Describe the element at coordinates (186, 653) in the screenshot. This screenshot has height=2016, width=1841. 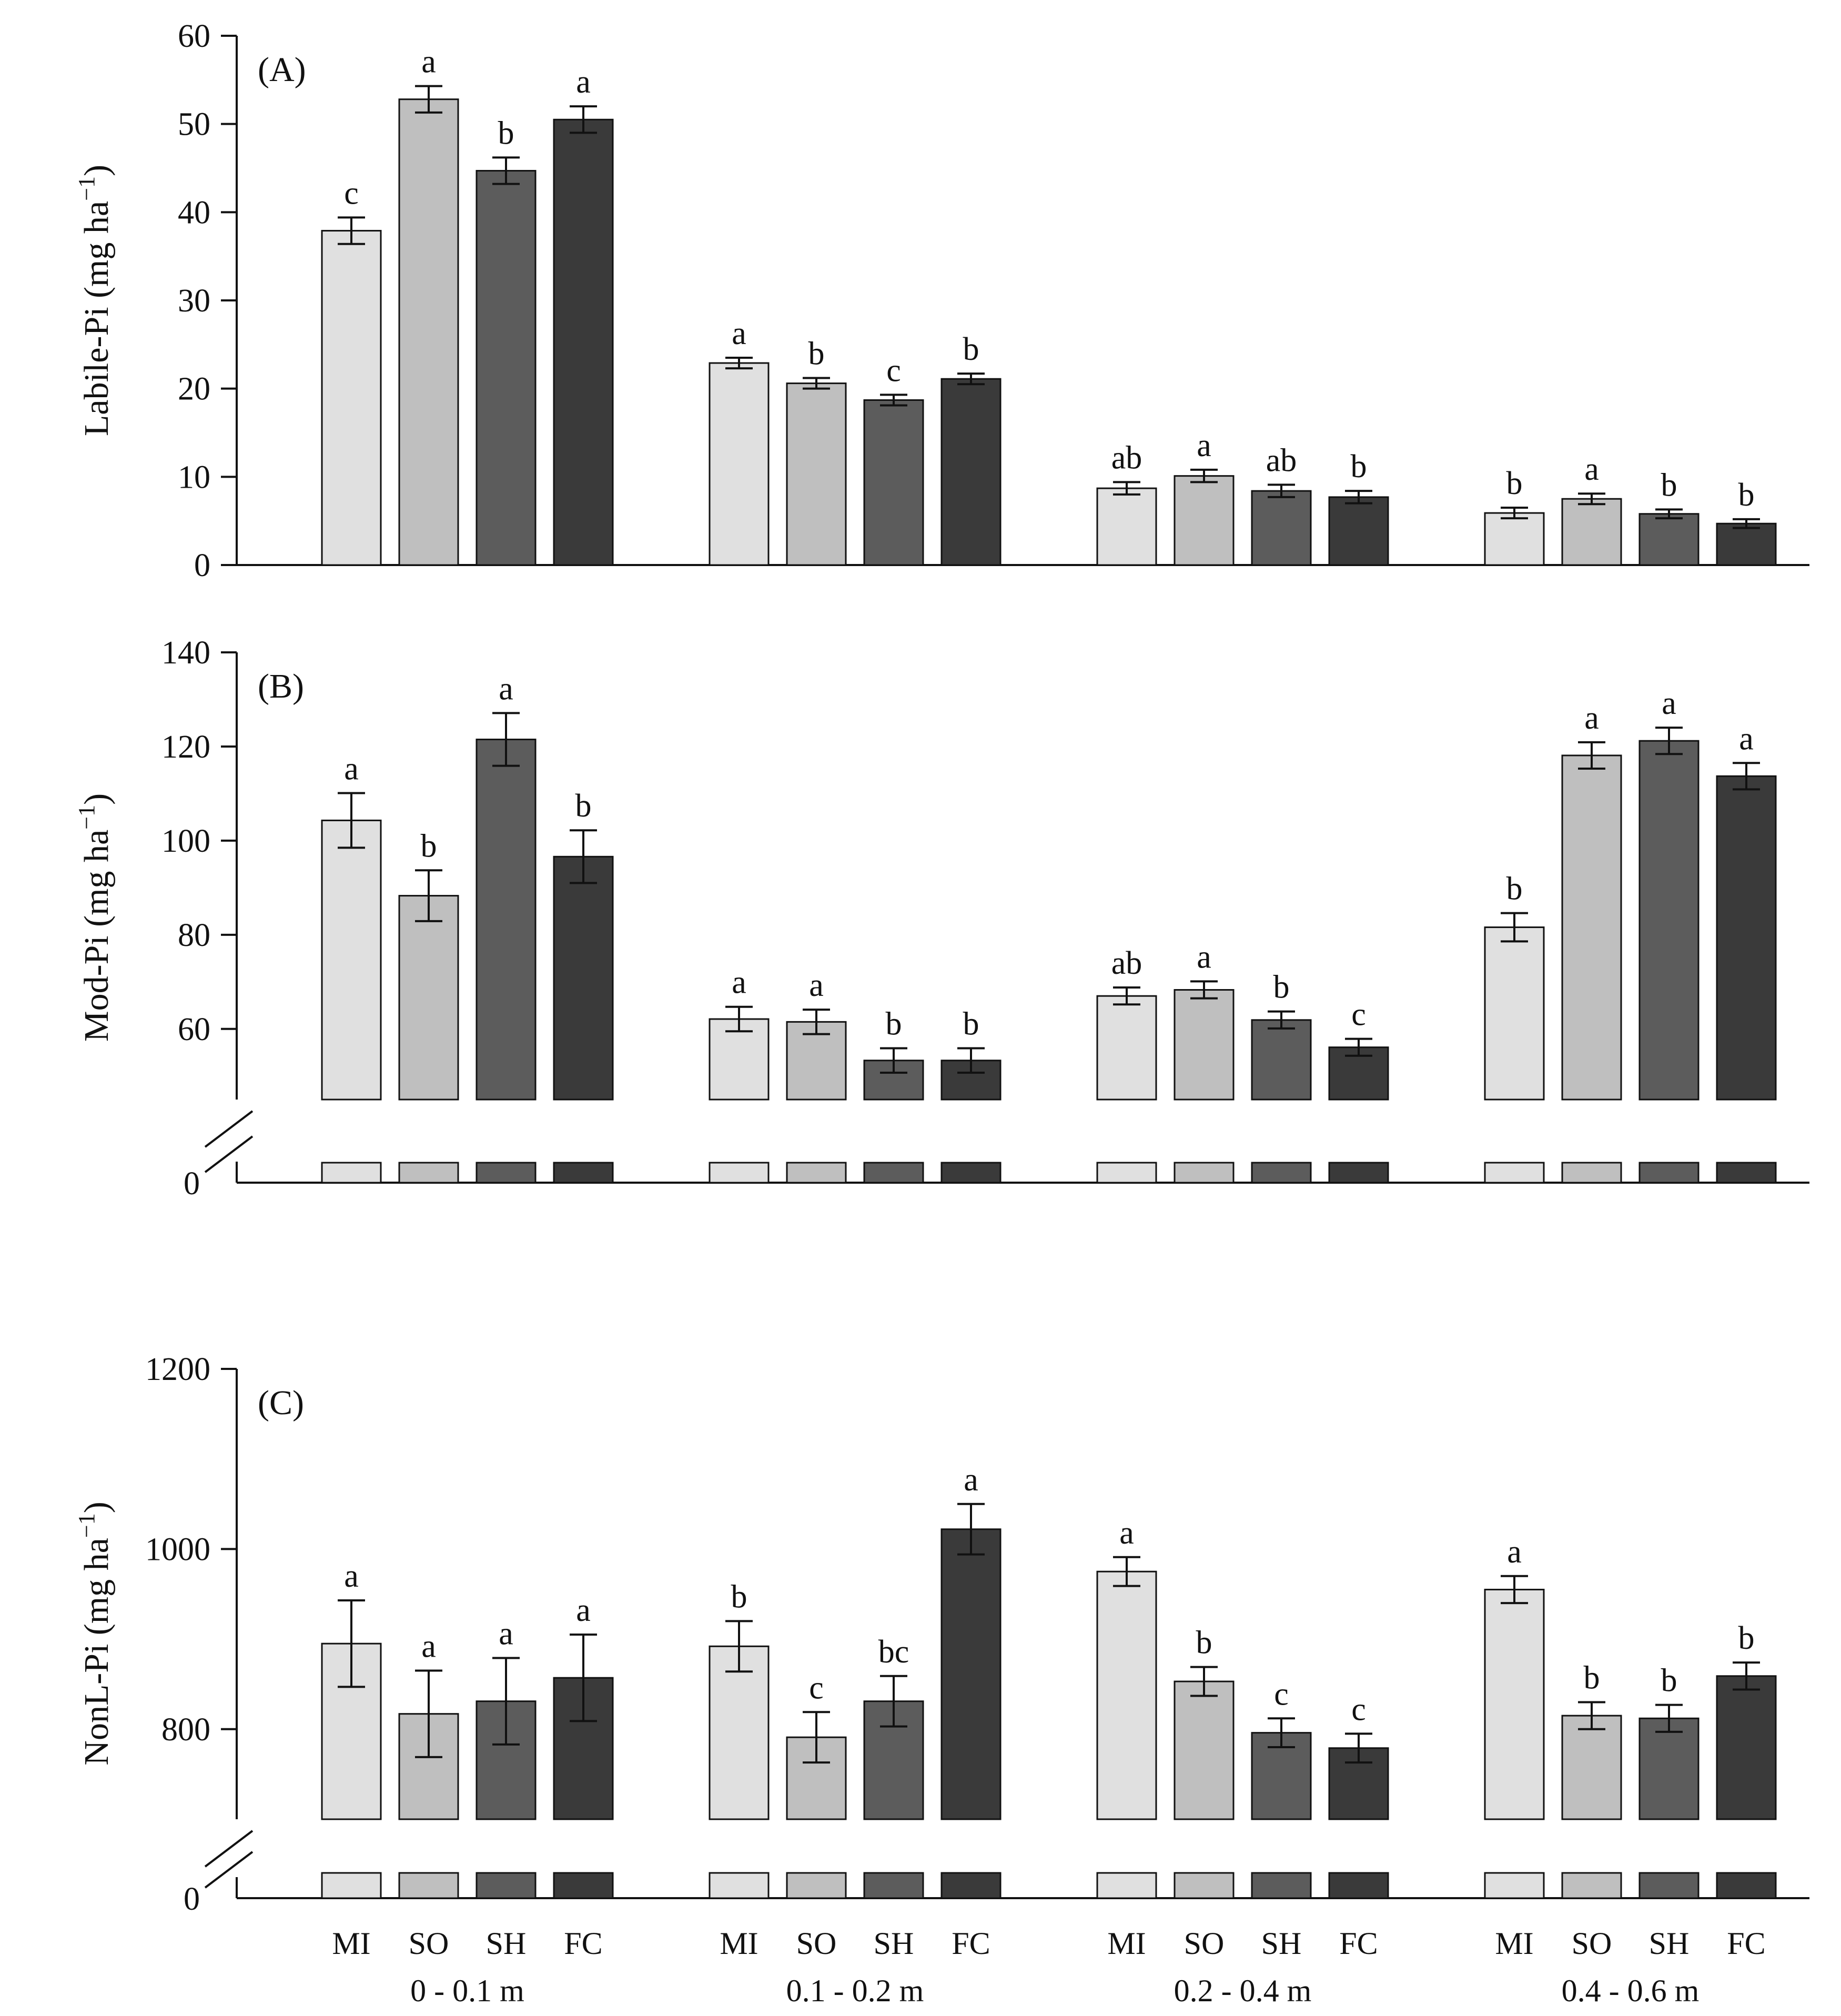
I see `y-tick-label: 140` at that location.